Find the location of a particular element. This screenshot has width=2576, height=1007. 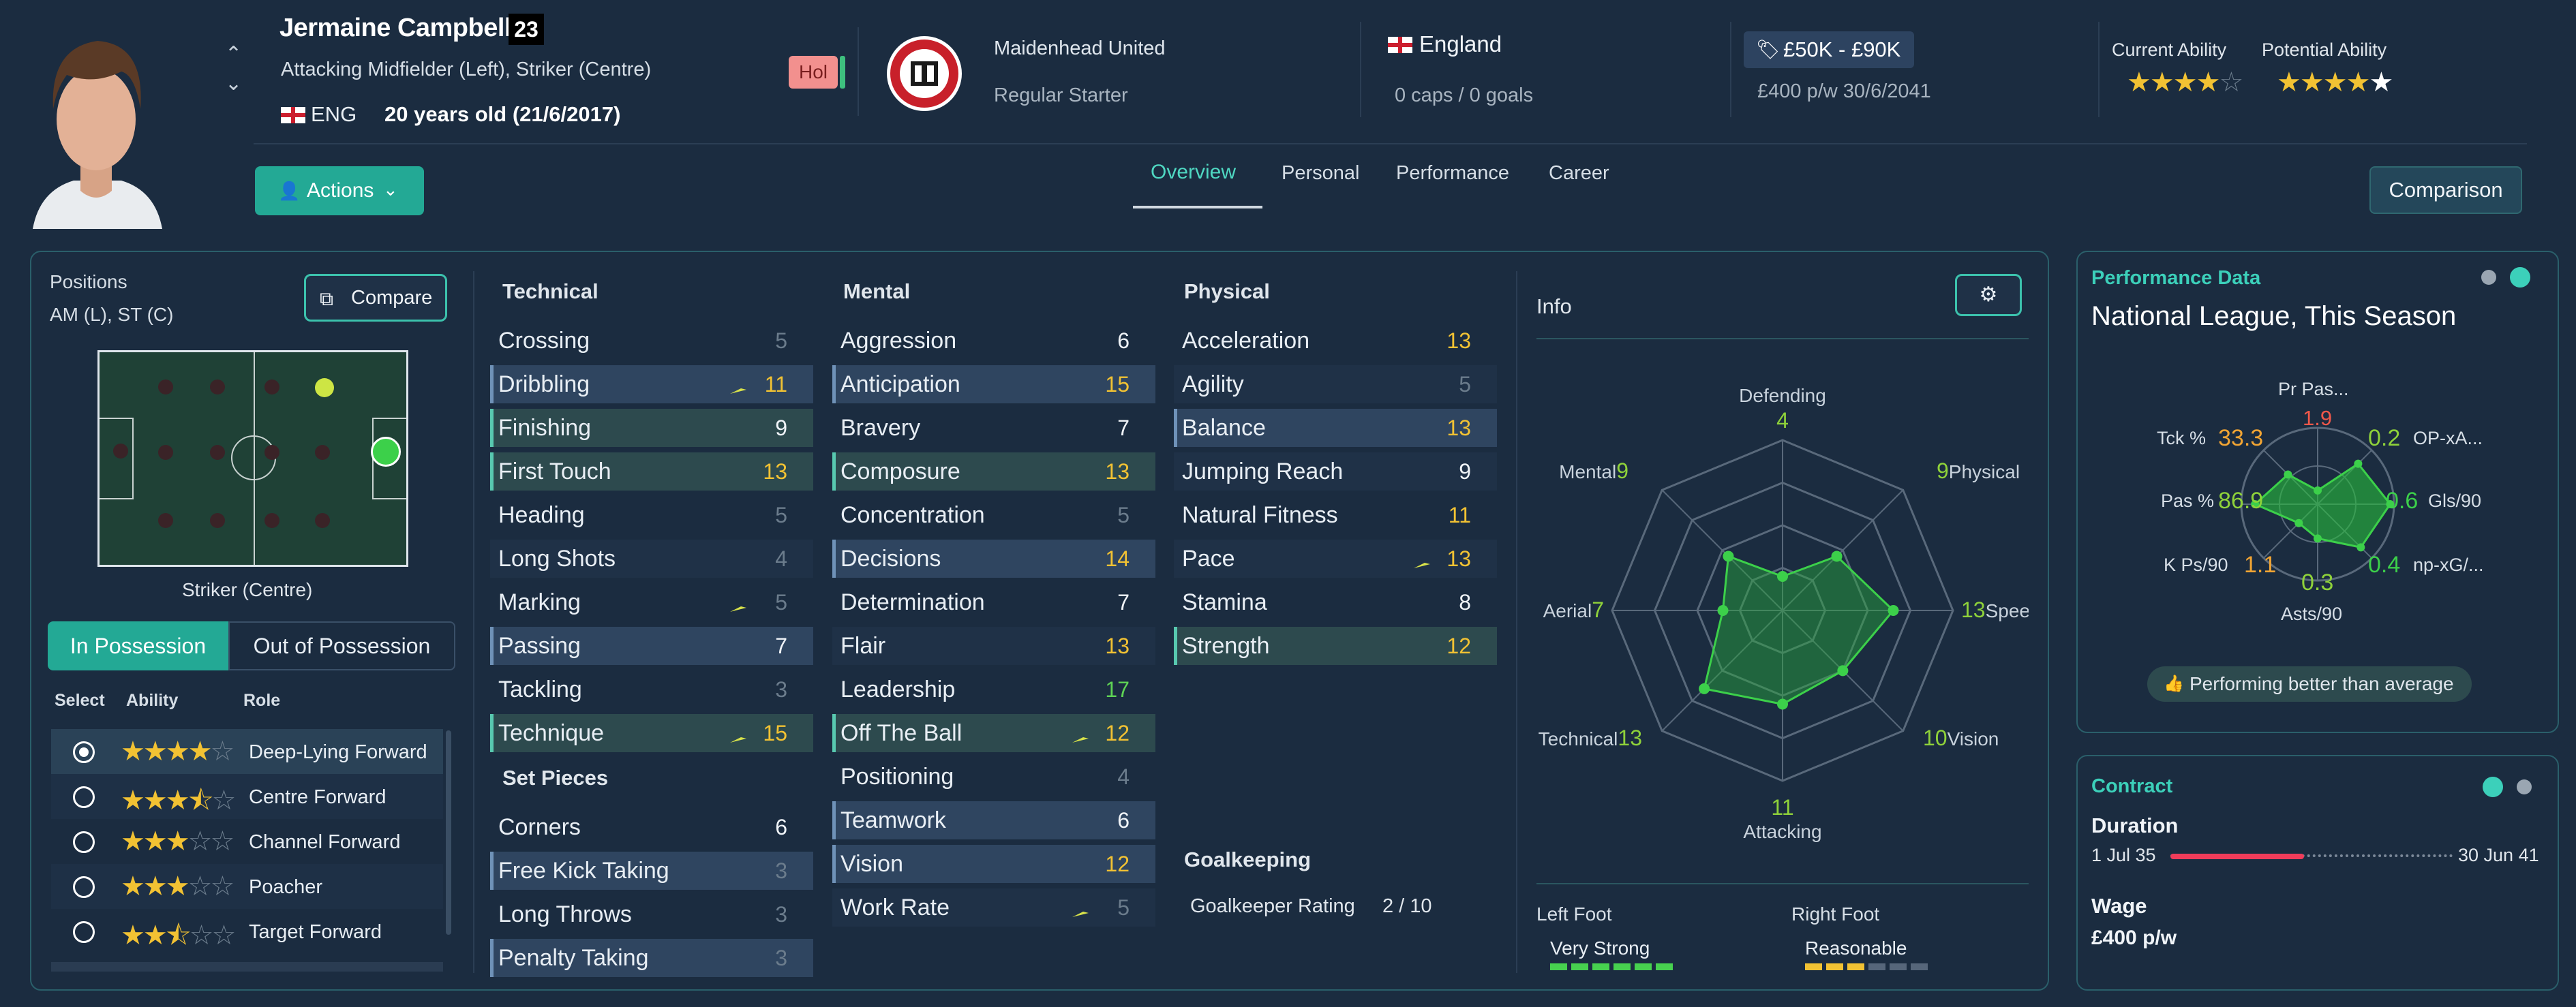

attribute-value: 5 is located at coordinates (1123, 907).